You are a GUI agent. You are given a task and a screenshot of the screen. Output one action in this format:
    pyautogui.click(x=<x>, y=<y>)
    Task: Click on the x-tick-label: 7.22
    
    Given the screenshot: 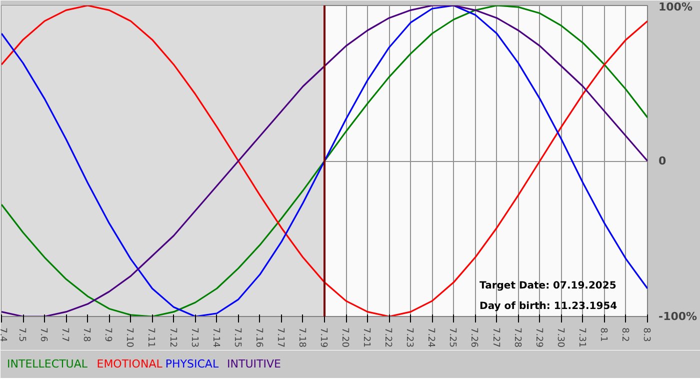 What is the action you would take?
    pyautogui.click(x=387, y=338)
    